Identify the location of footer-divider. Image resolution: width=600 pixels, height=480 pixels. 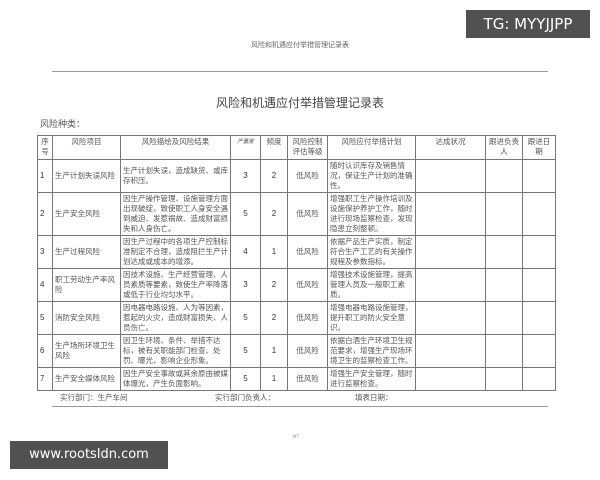
(300, 406).